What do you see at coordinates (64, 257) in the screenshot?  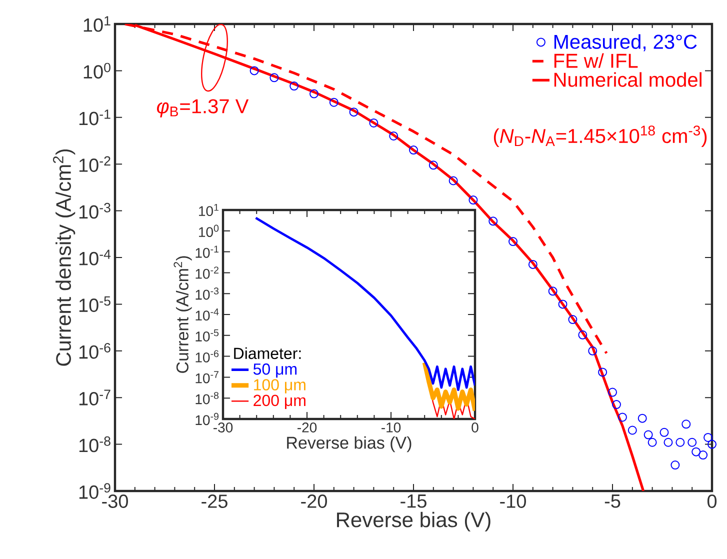 I see `y-axis-title: Current density (A/cm$^{2}$)` at bounding box center [64, 257].